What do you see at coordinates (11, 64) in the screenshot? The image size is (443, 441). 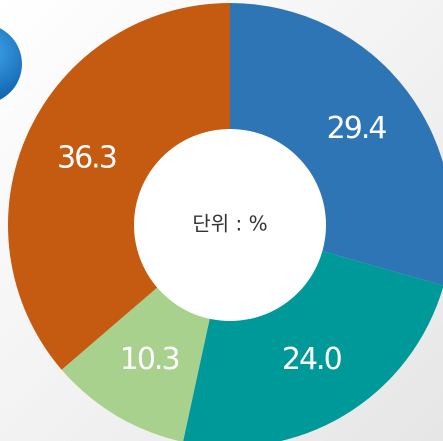 I see `decoration-circle` at bounding box center [11, 64].